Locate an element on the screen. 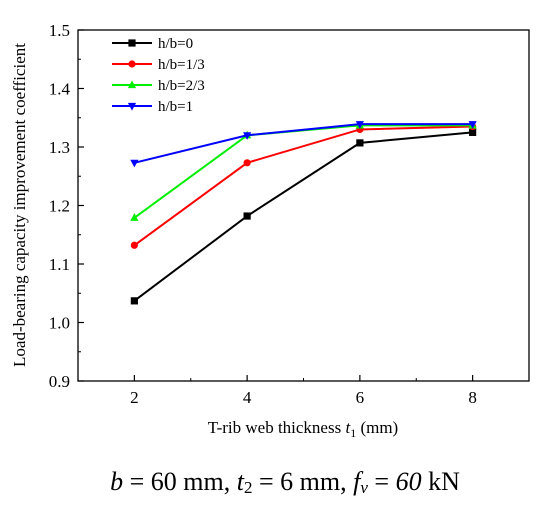  y-tick-label: 1.3 is located at coordinates (59, 147).